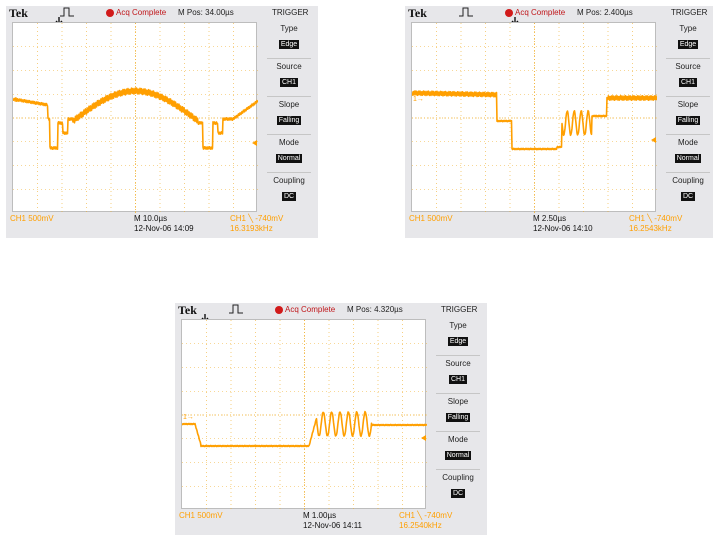  Describe the element at coordinates (304, 429) in the screenshot. I see `ch1-waveform-trace` at that location.